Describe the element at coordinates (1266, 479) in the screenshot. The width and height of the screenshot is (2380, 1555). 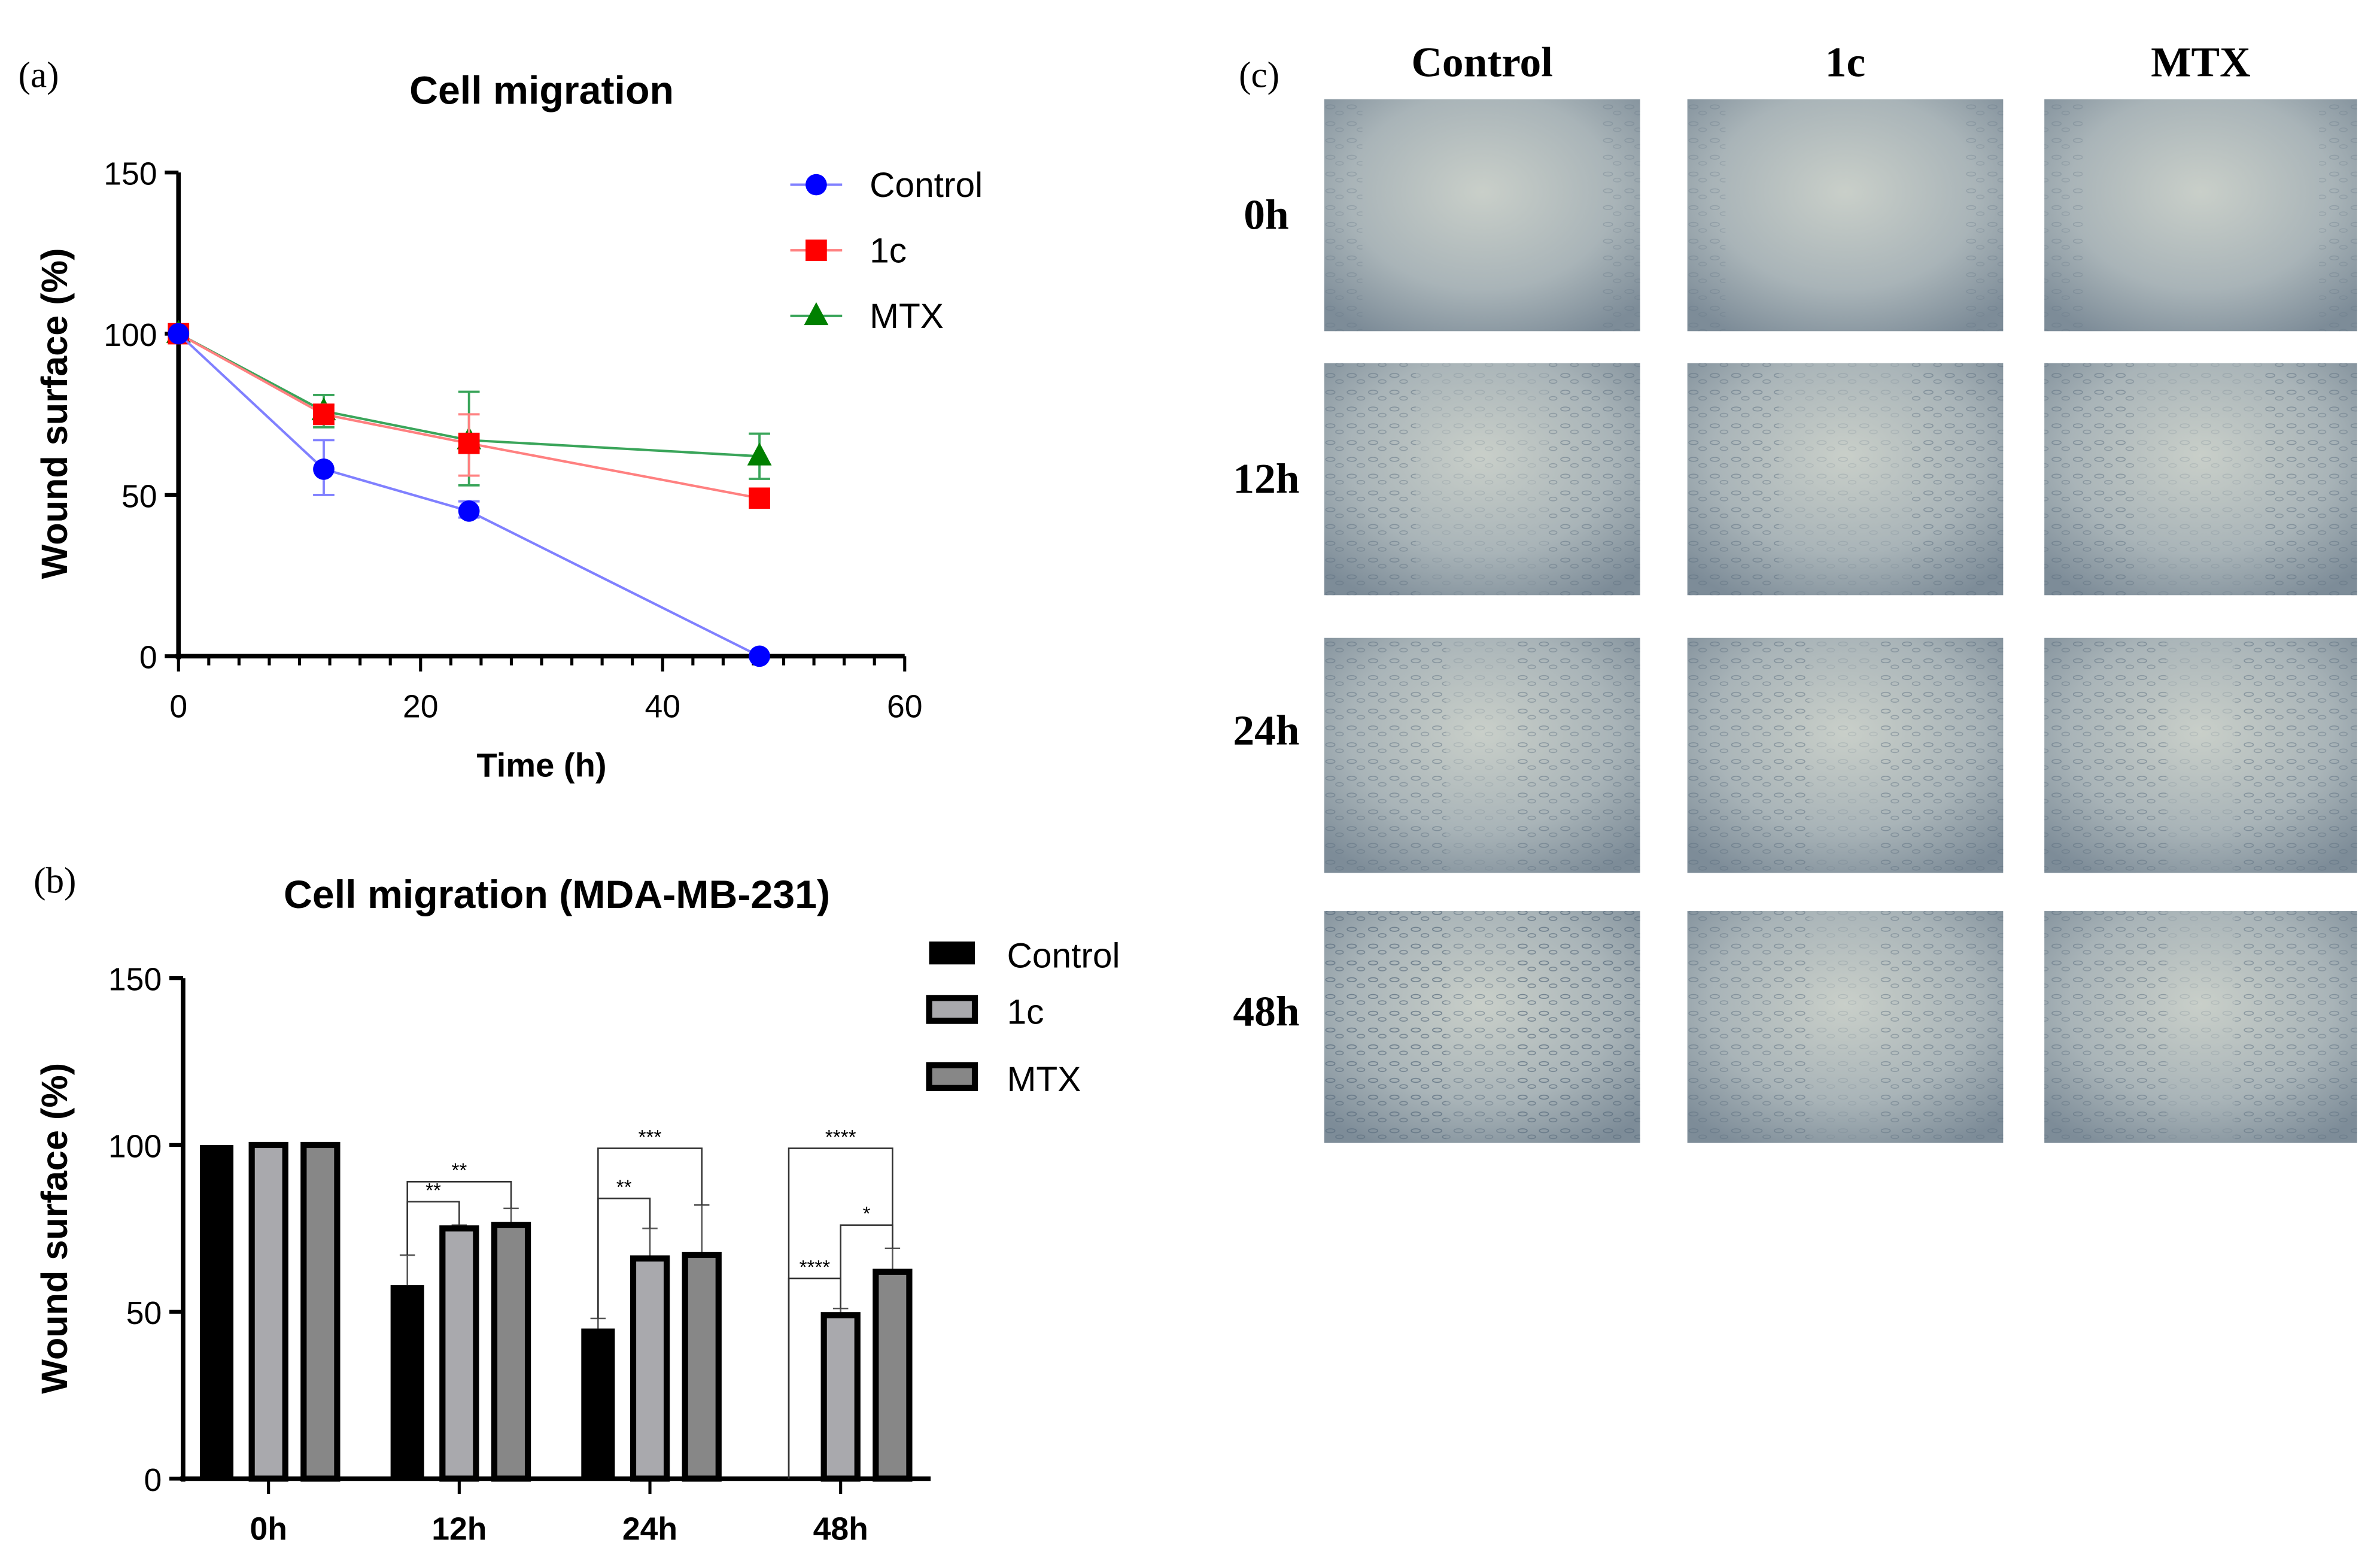
I see `row-label: 12h` at that location.